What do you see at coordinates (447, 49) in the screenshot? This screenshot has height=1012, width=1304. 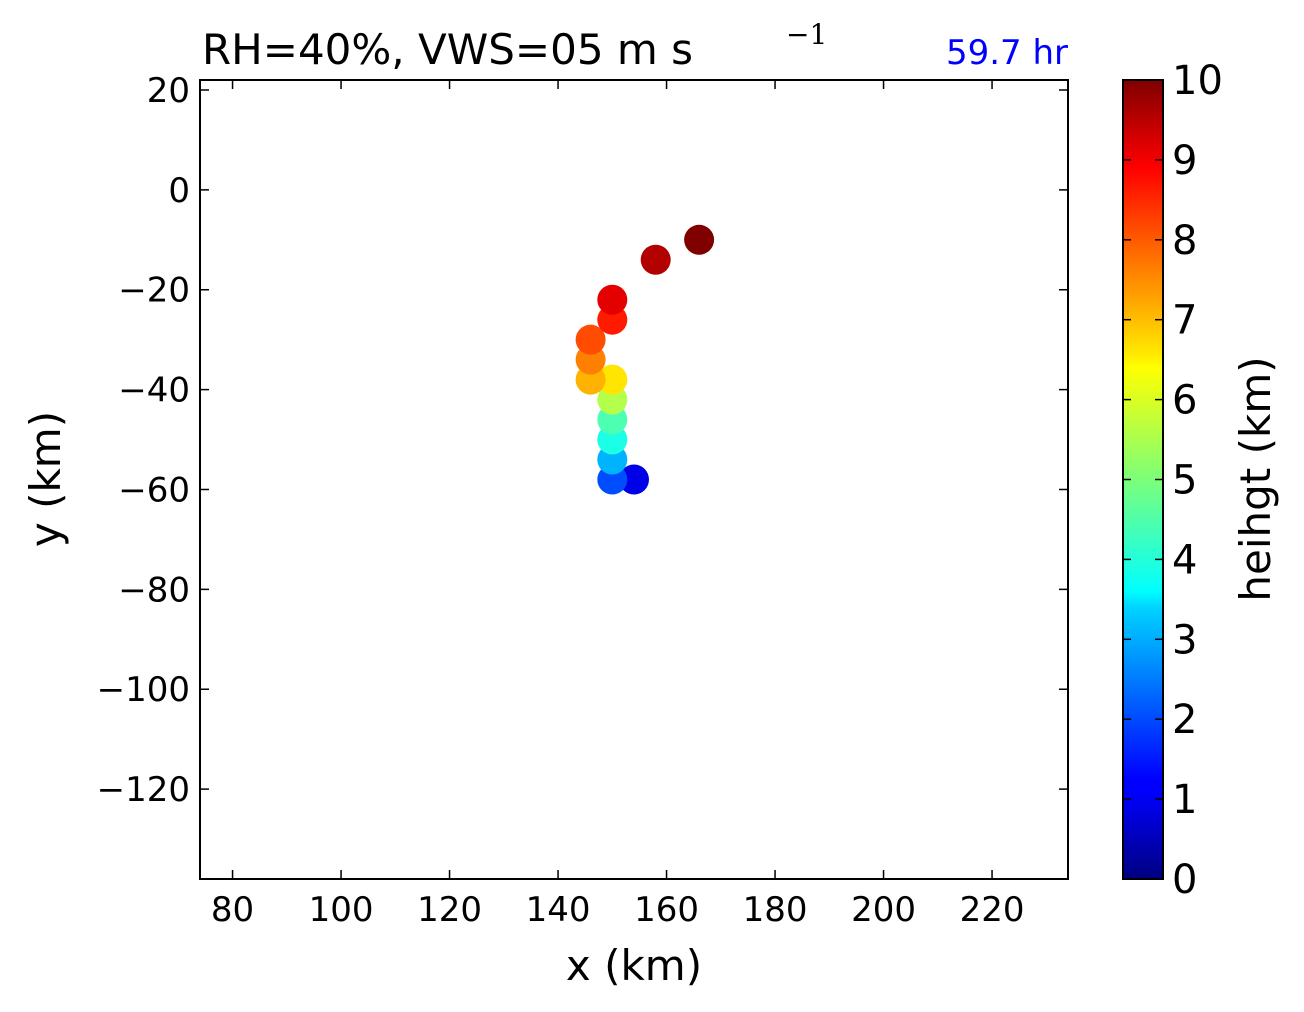 I see `title-text: RH=40%, VWS=05 m s` at bounding box center [447, 49].